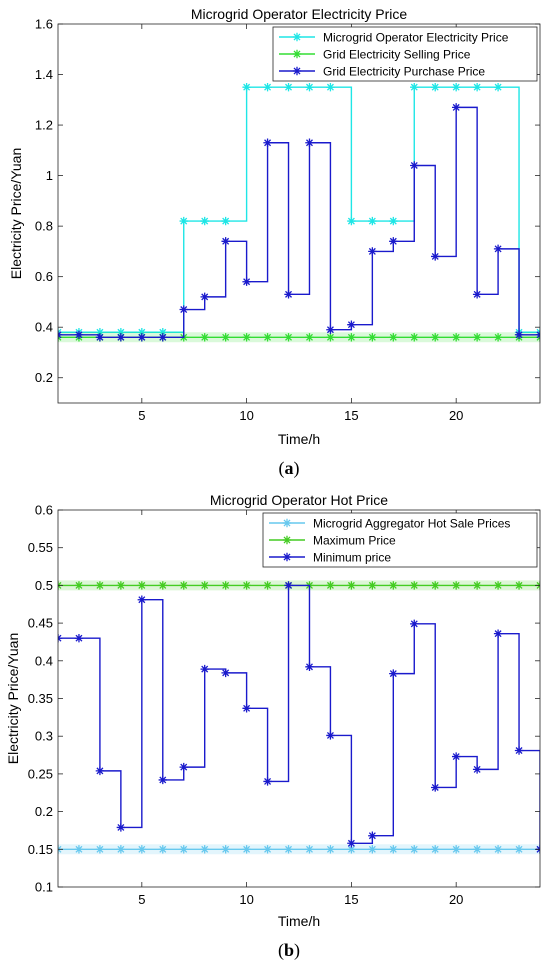 This screenshot has width=550, height=968. What do you see at coordinates (44, 276) in the screenshot?
I see `y-tick-label: 0.6` at bounding box center [44, 276].